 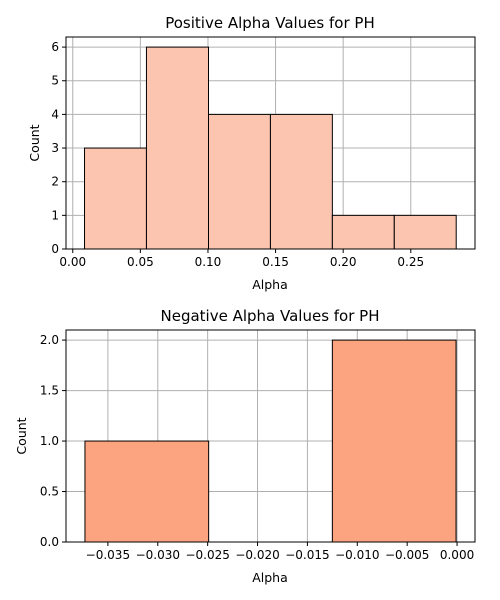 What do you see at coordinates (49, 542) in the screenshot?
I see `y-tick-label: 0.0` at bounding box center [49, 542].